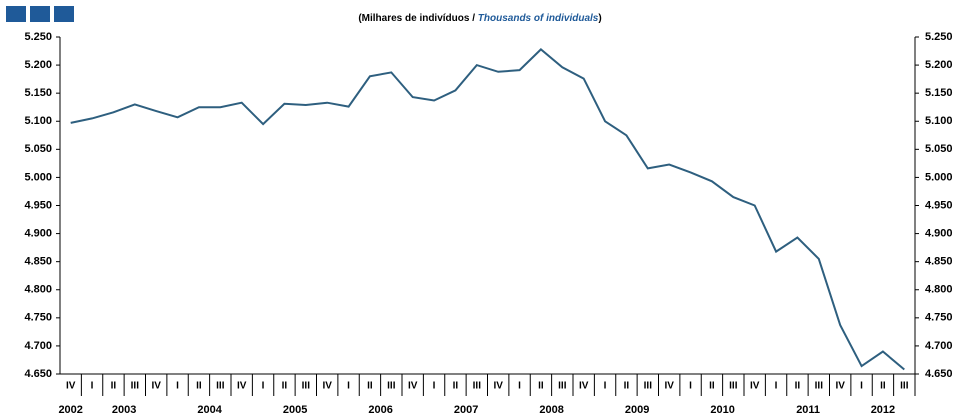 This screenshot has height=417, width=960. Describe the element at coordinates (939, 374) in the screenshot. I see `y2-tick-label: 4.650` at that location.